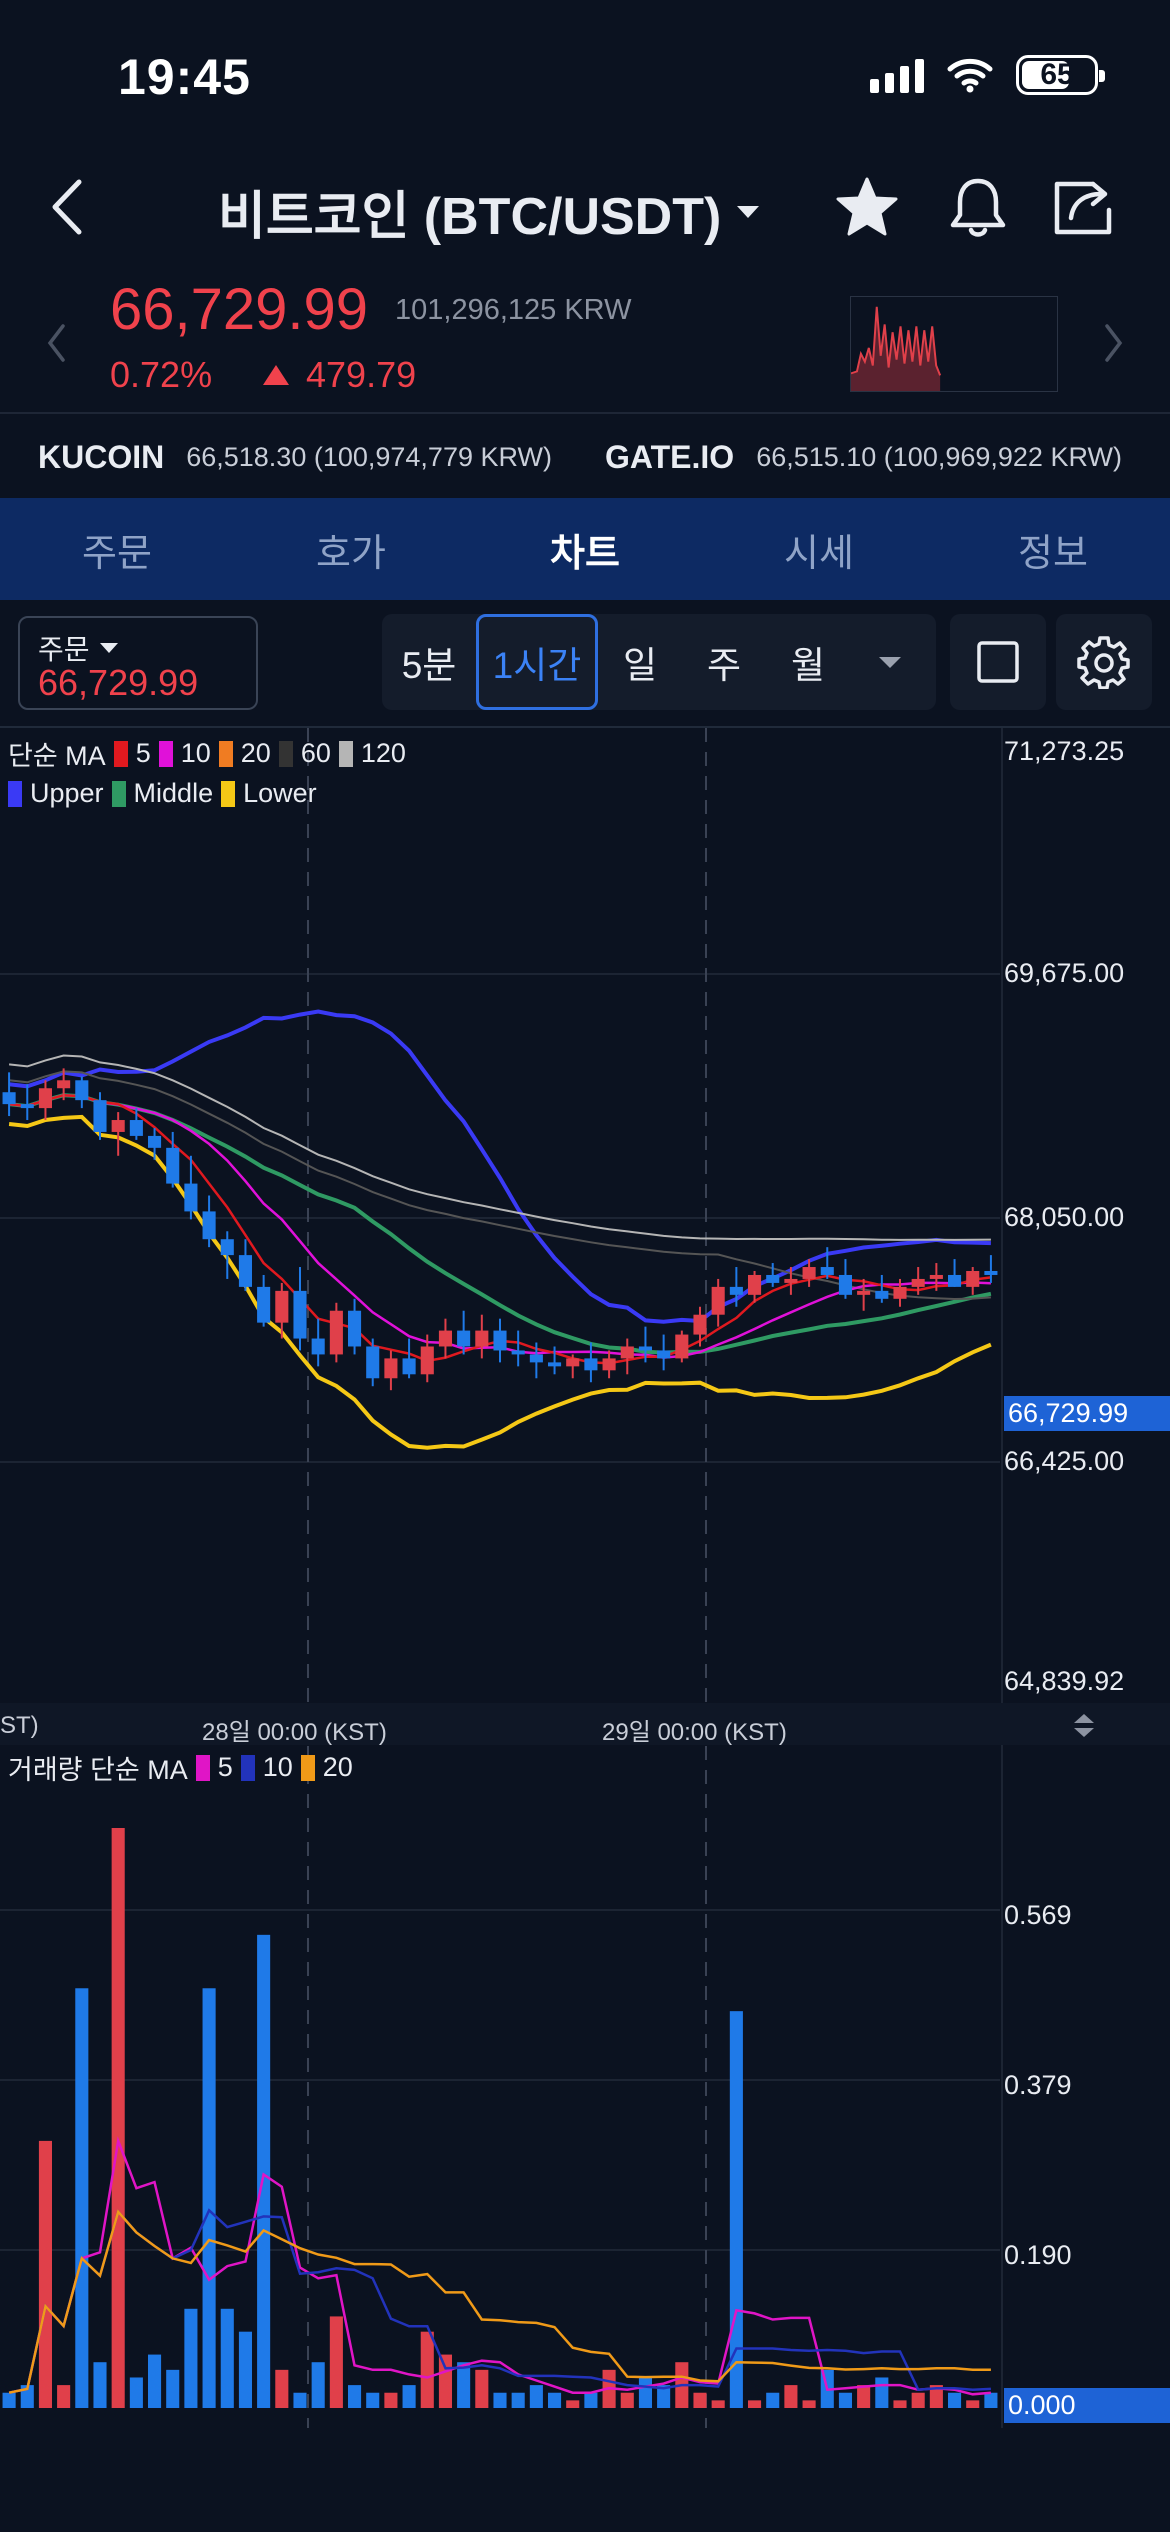  What do you see at coordinates (429, 665) in the screenshot?
I see `interval-5m: 5분` at bounding box center [429, 665].